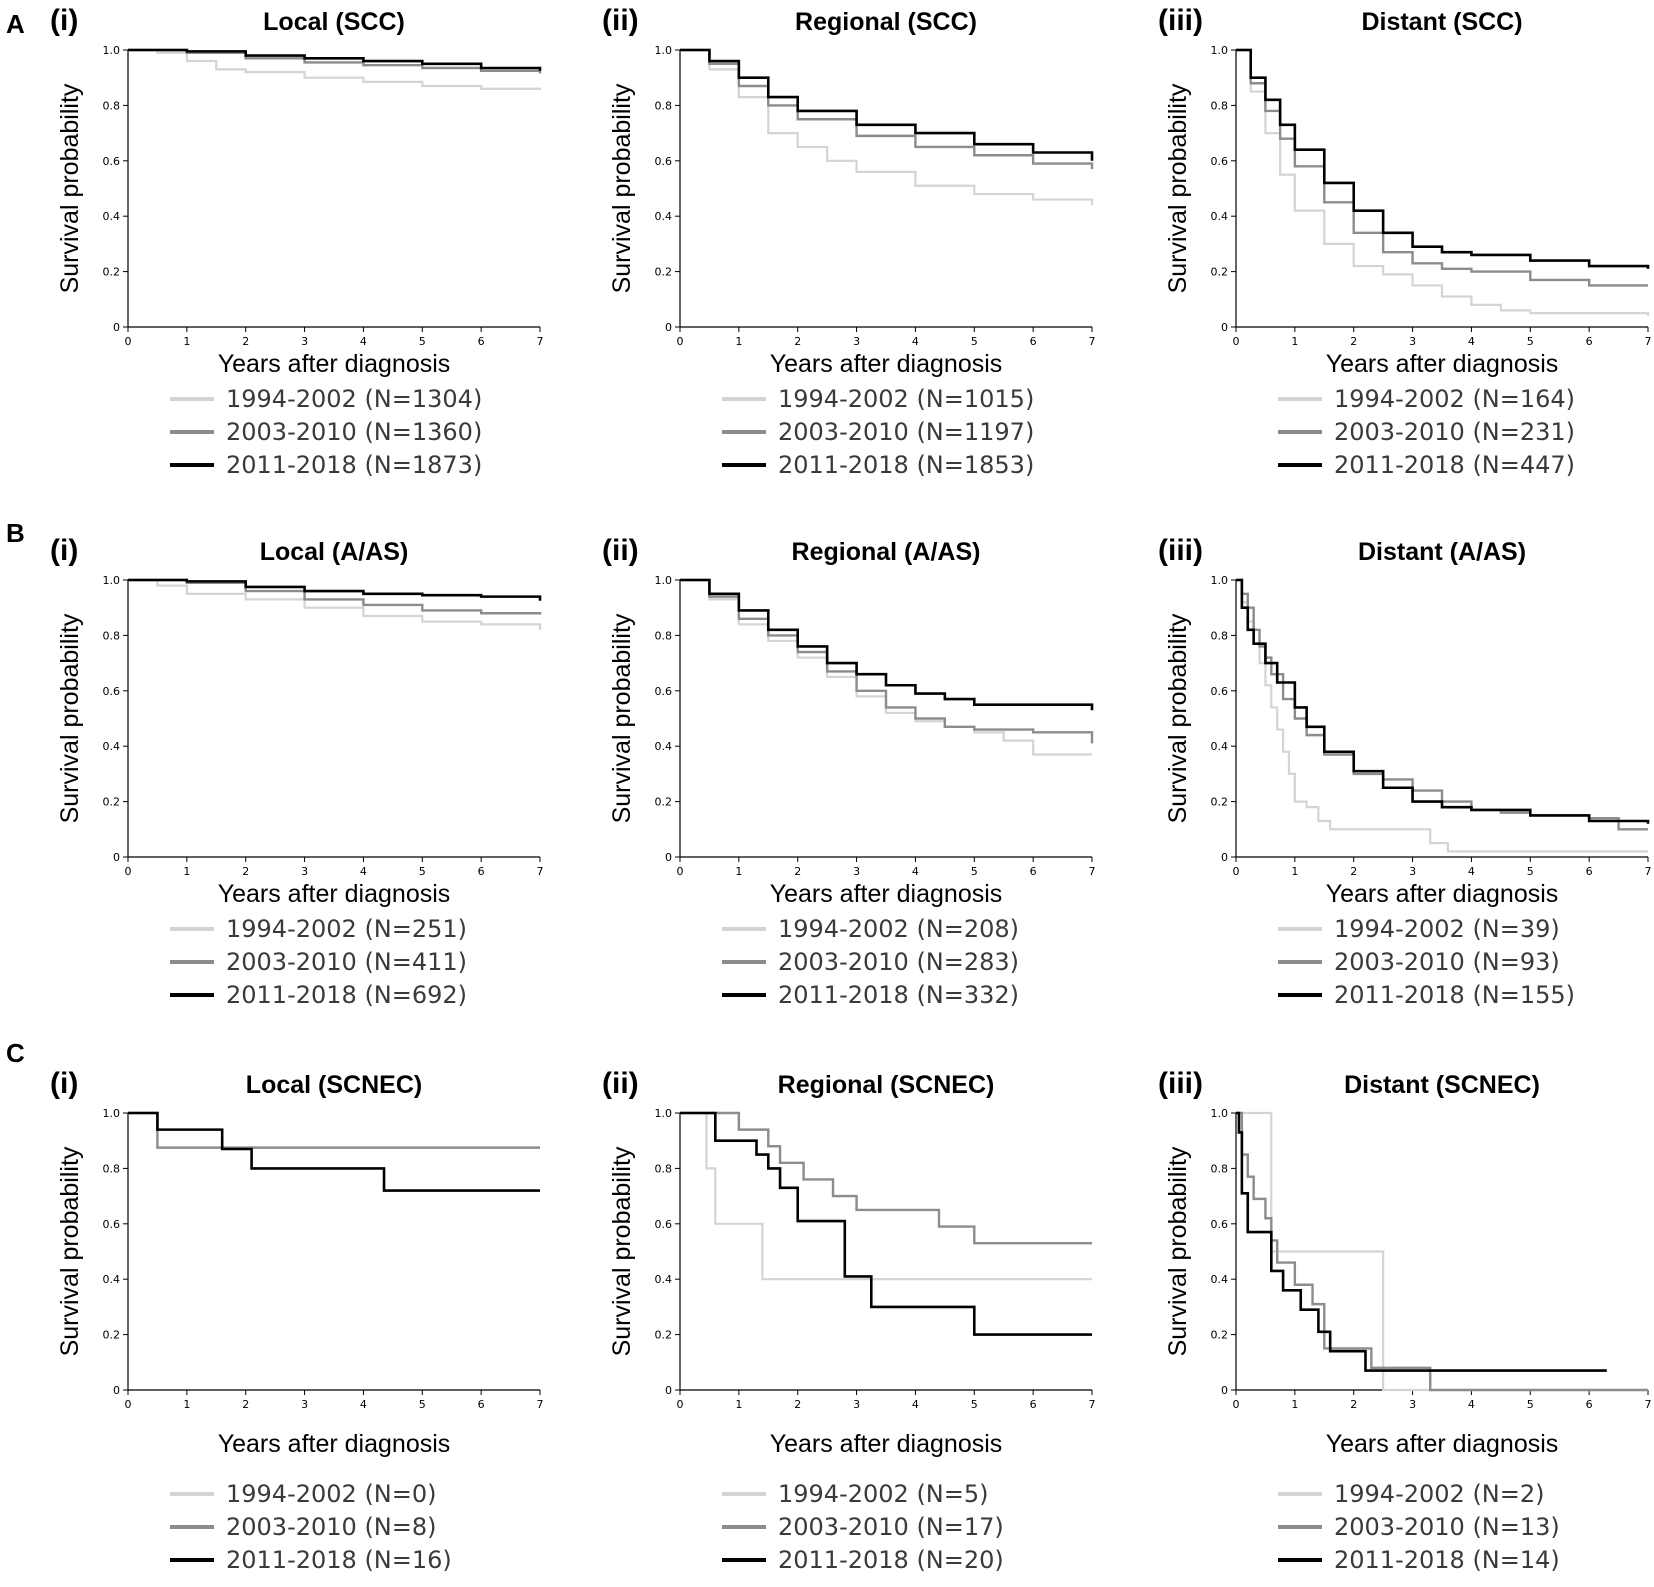 Image resolution: width=1654 pixels, height=1587 pixels. I want to click on legend-entry: 1994-2002 (N=5), so click(883, 1494).